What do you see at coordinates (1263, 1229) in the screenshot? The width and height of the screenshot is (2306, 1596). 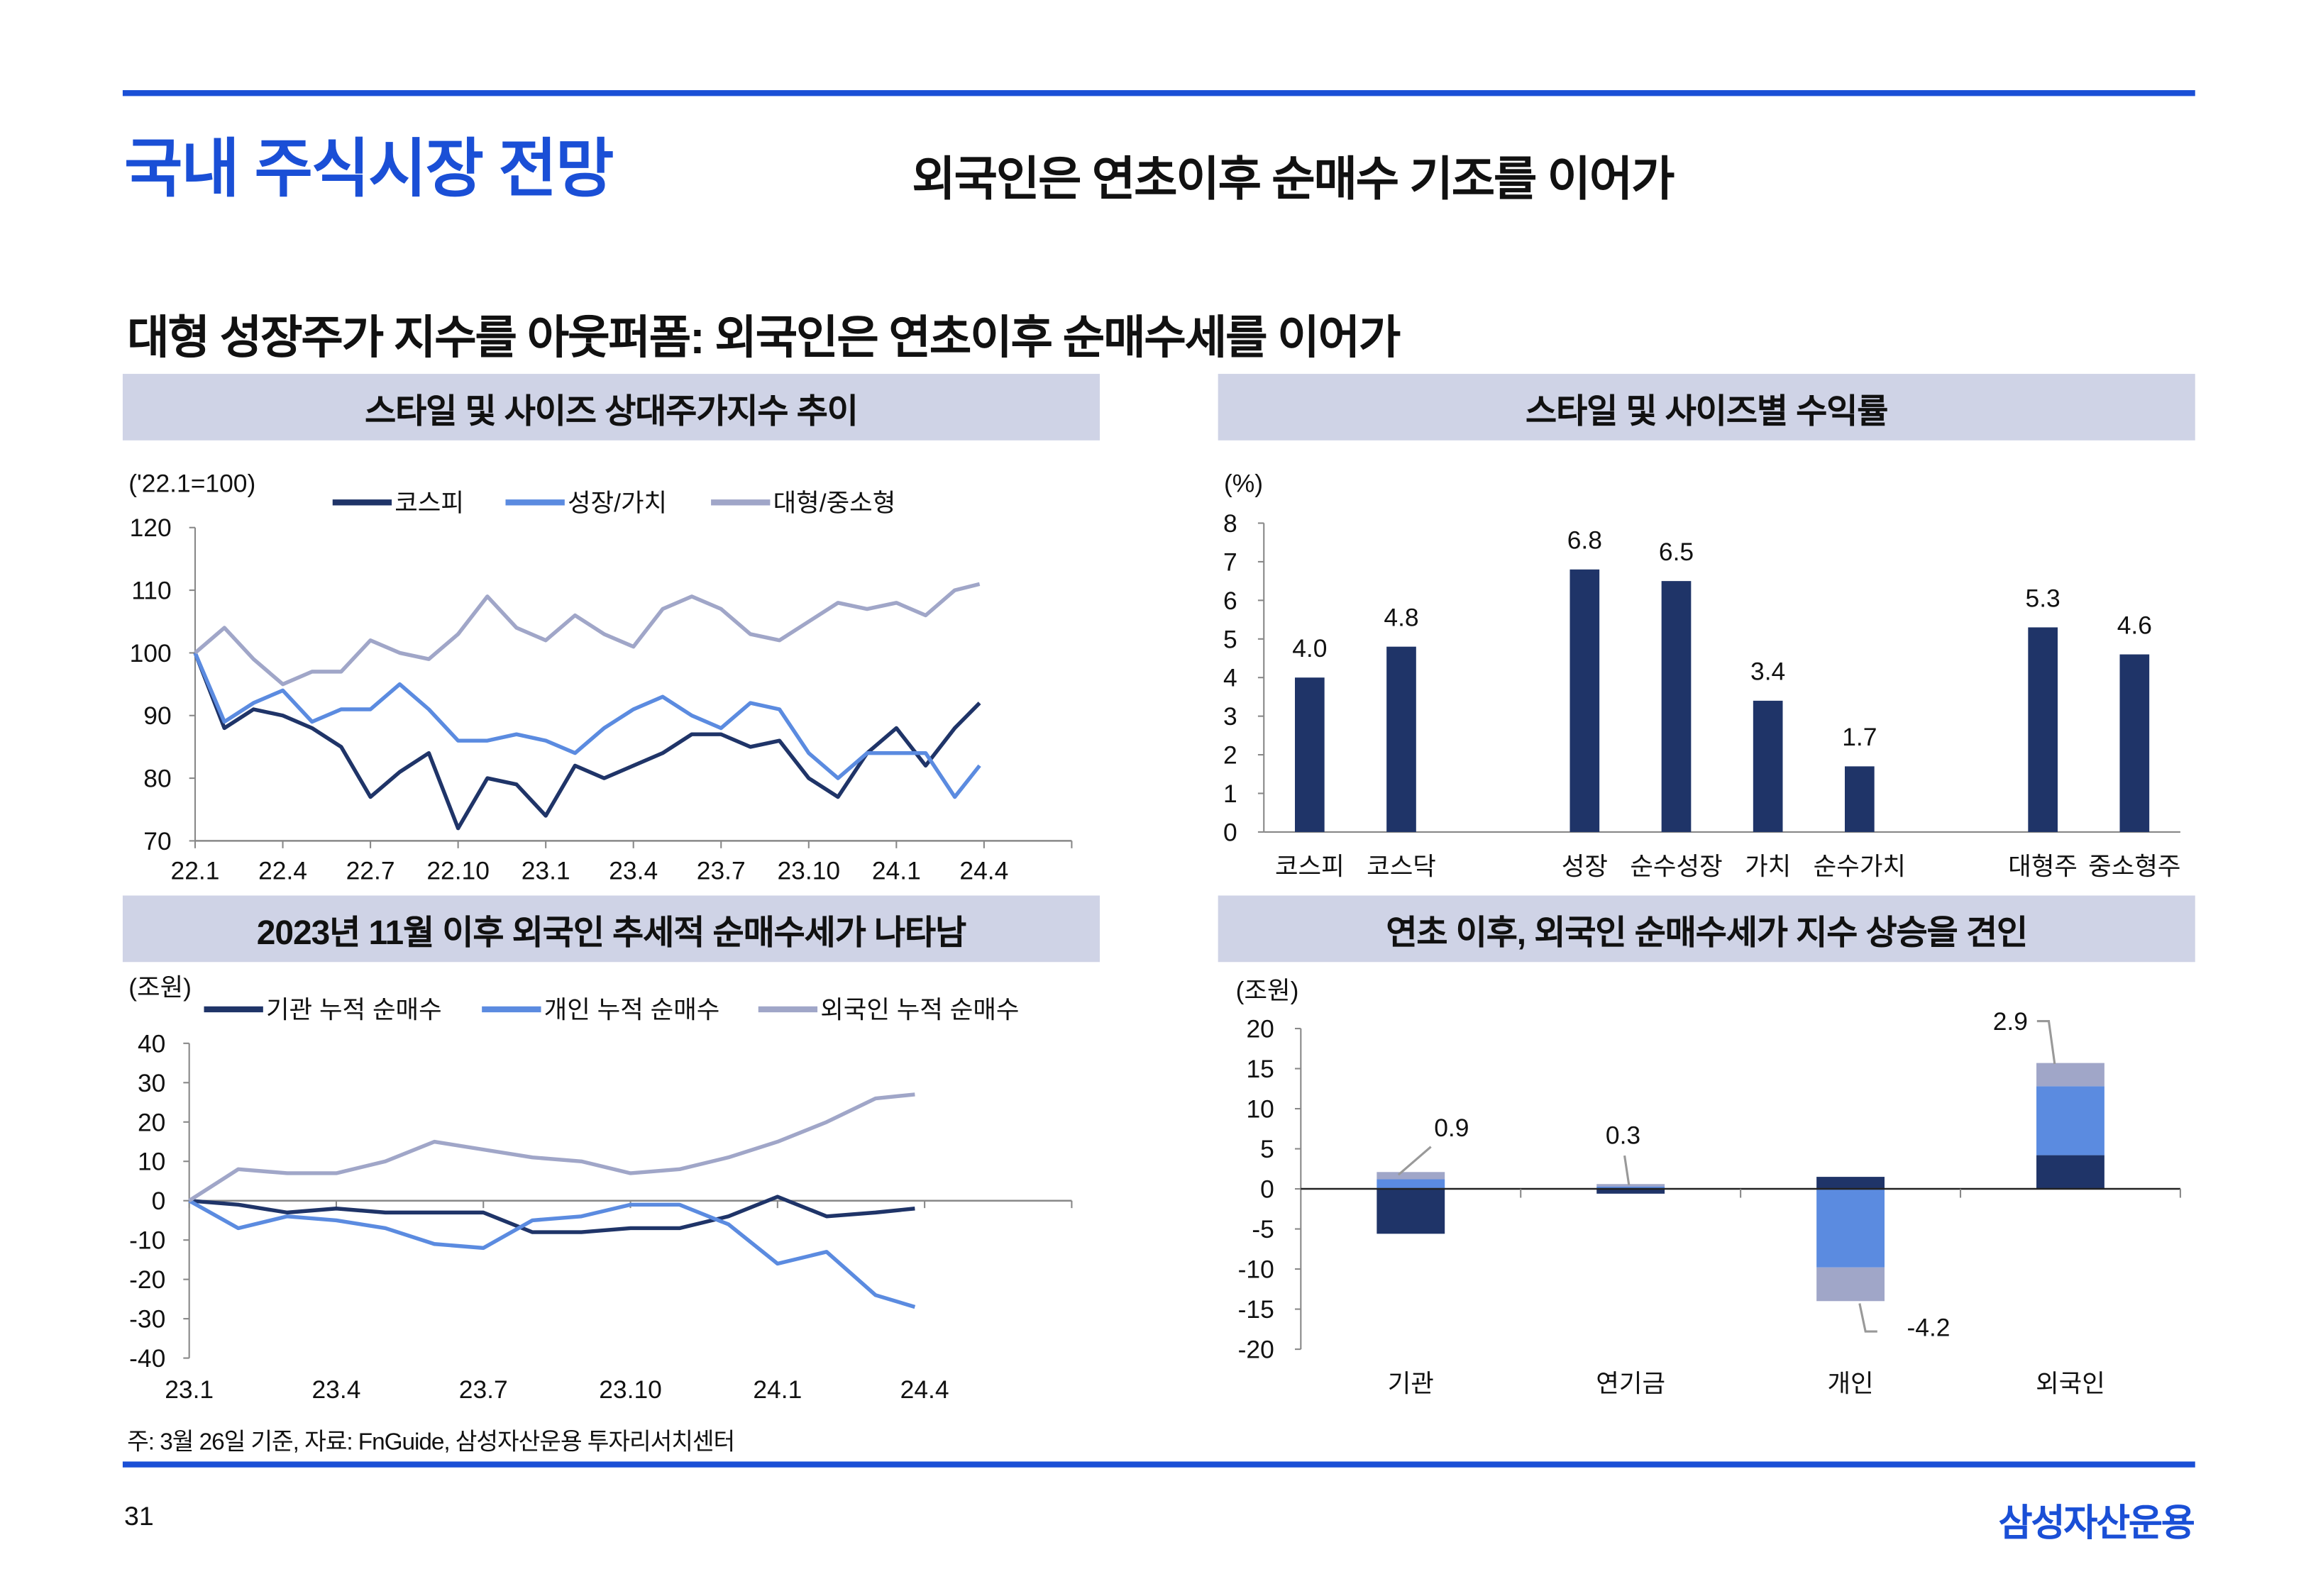 I see `y-tick-label: -5` at bounding box center [1263, 1229].